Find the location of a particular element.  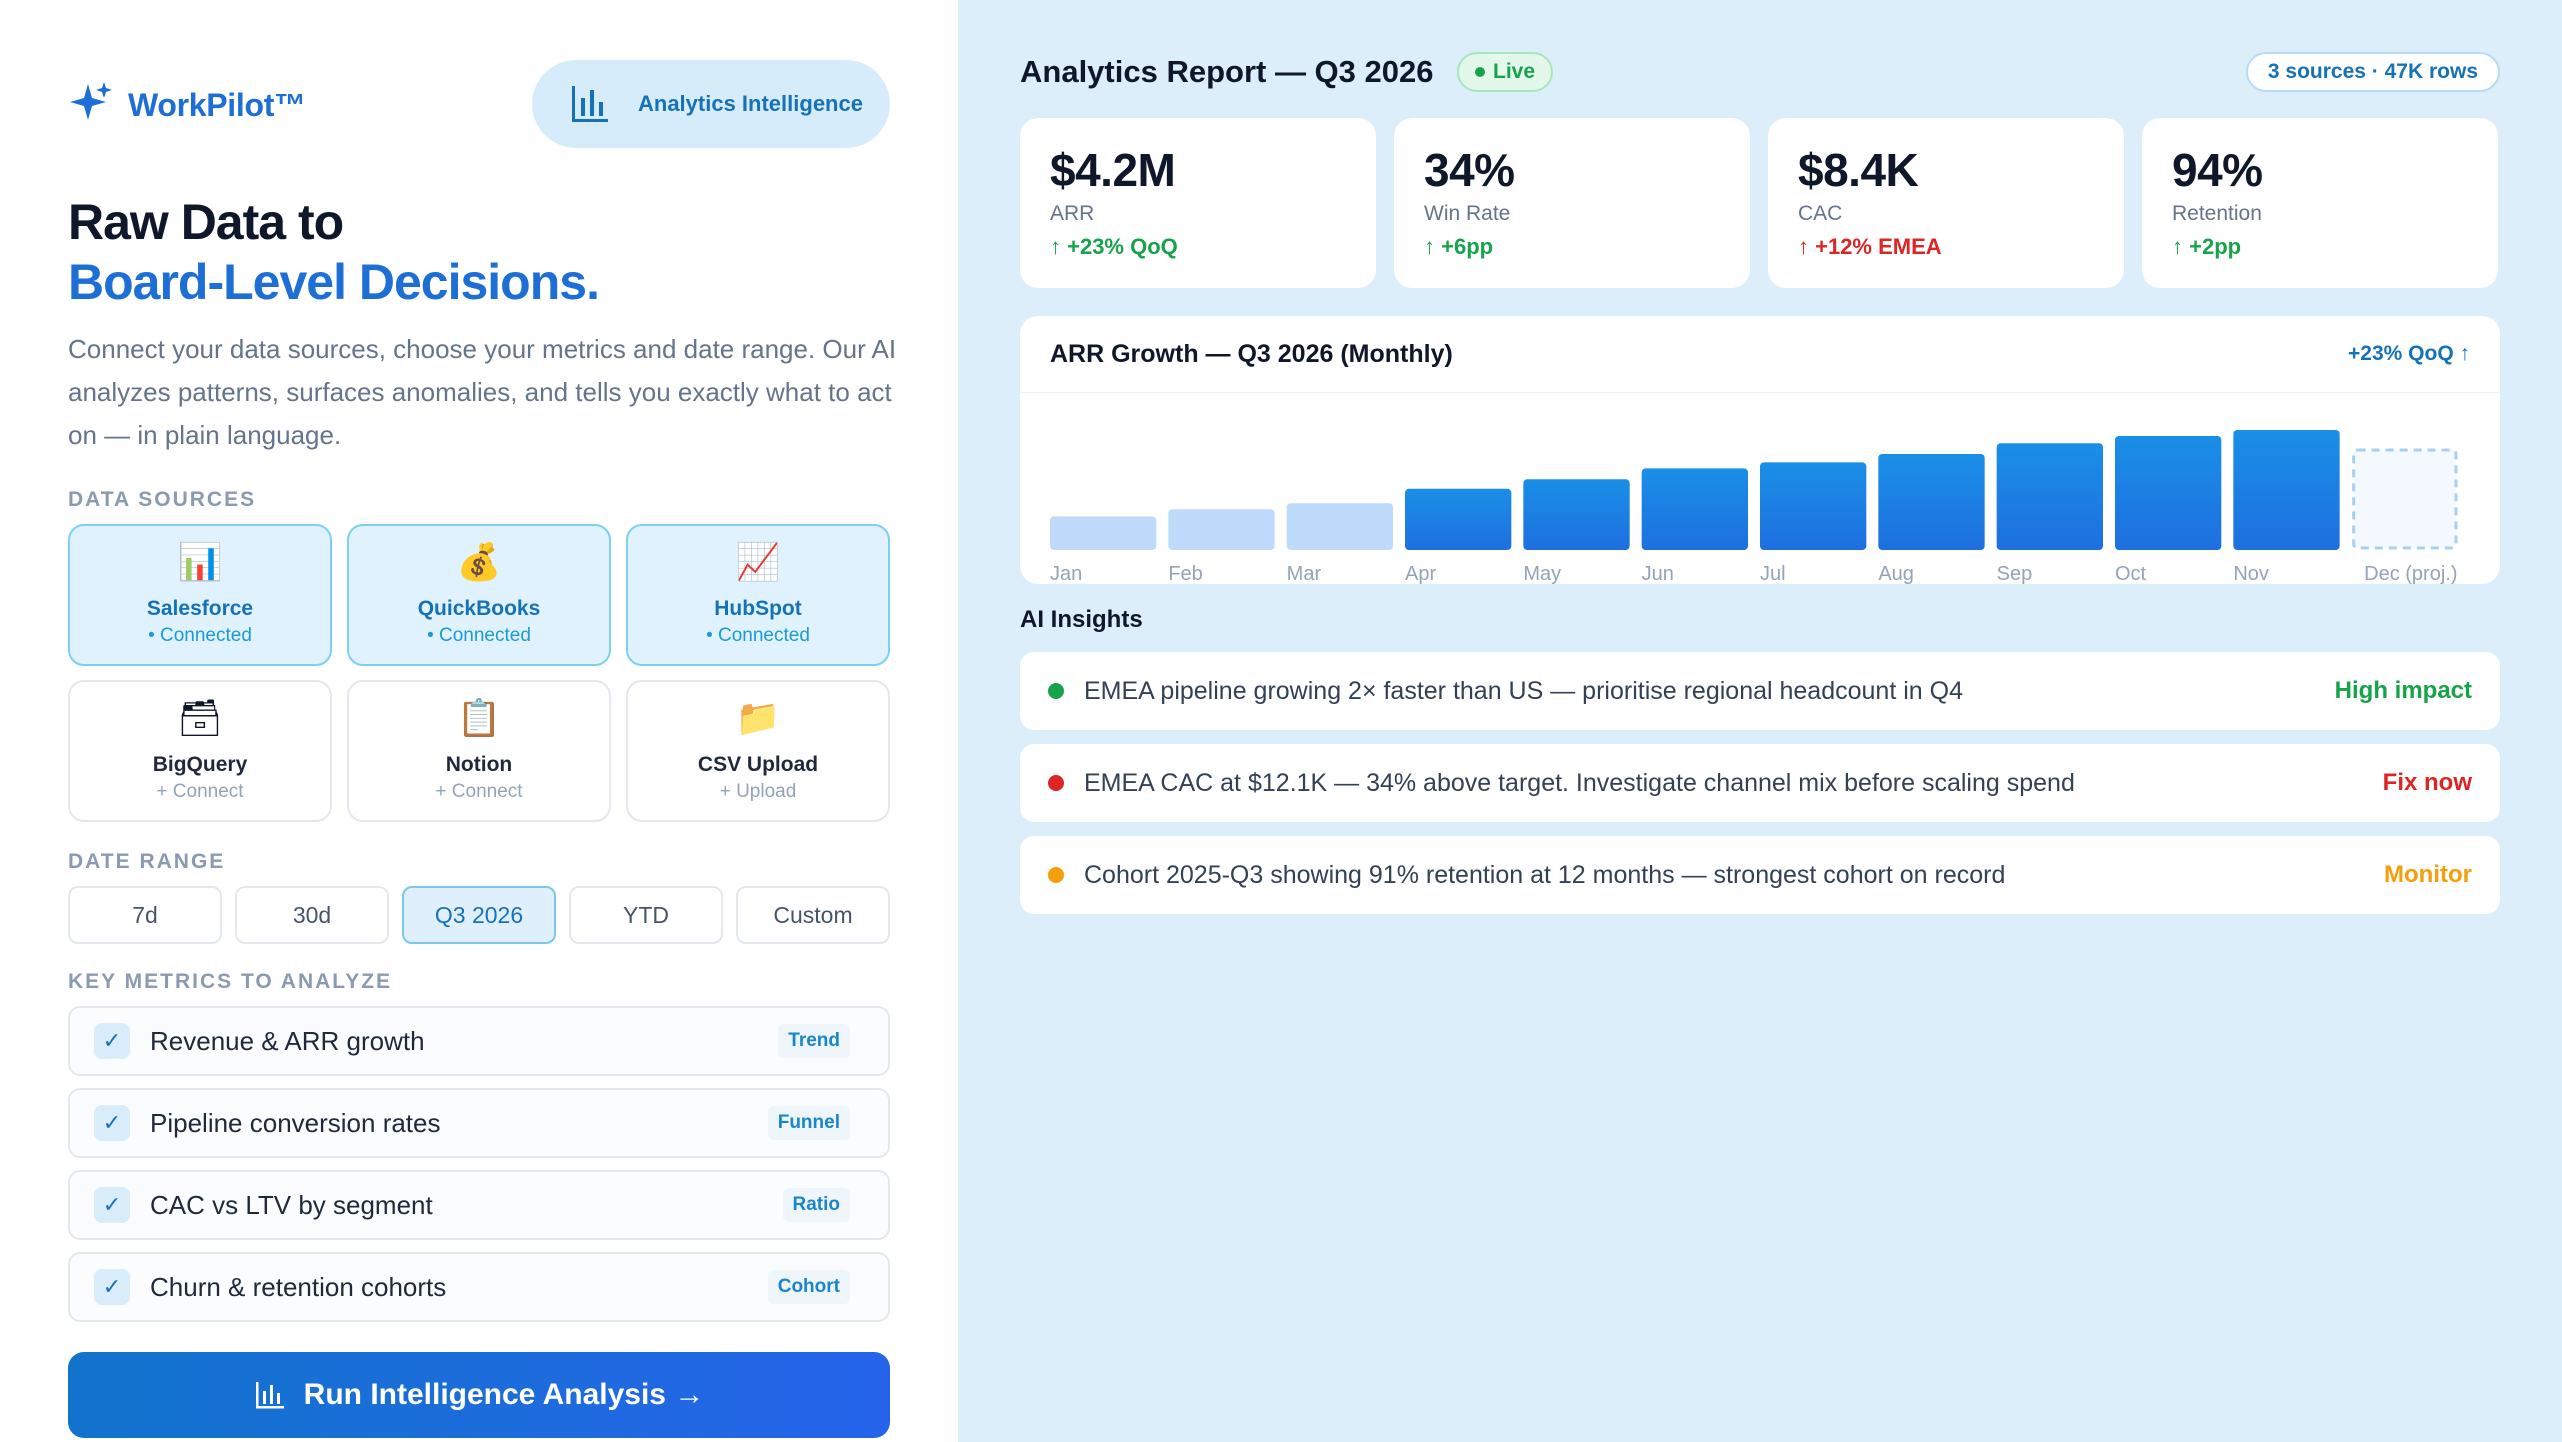

x-tick-label: Jan is located at coordinates (1066, 573).